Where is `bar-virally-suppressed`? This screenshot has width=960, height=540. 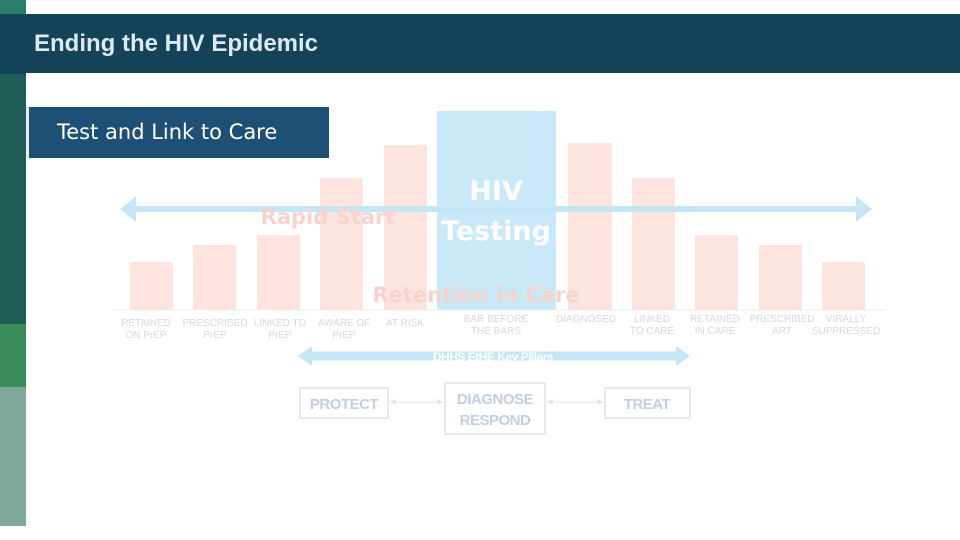
bar-virally-suppressed is located at coordinates (843, 286).